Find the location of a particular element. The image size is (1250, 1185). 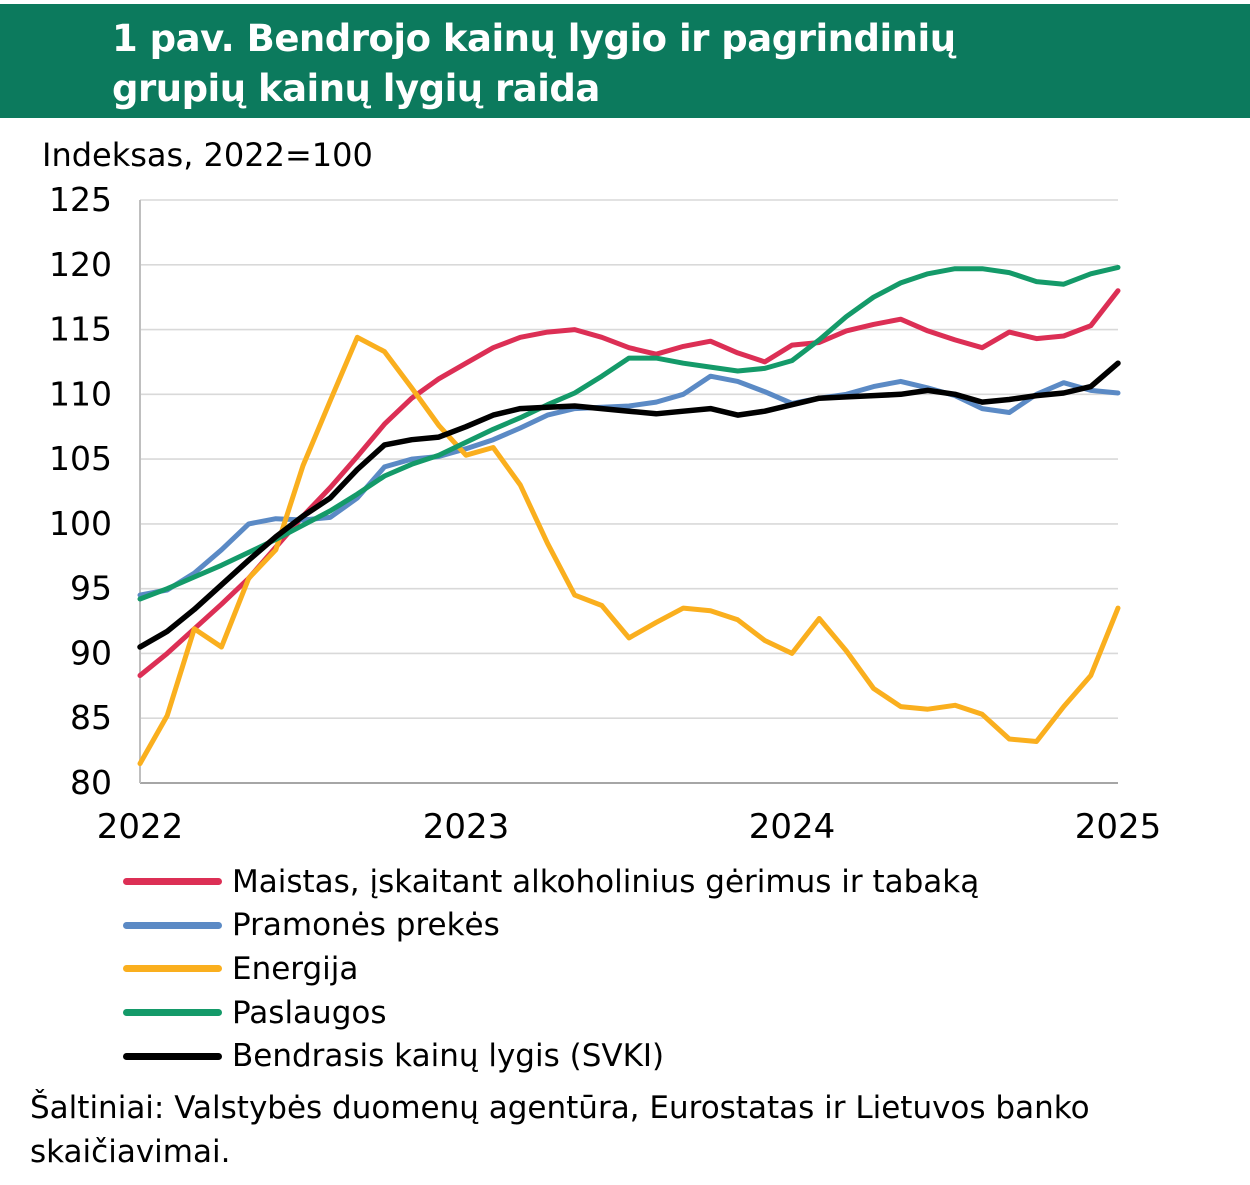

y-axis-tick-label: 105 is located at coordinates (80, 458).